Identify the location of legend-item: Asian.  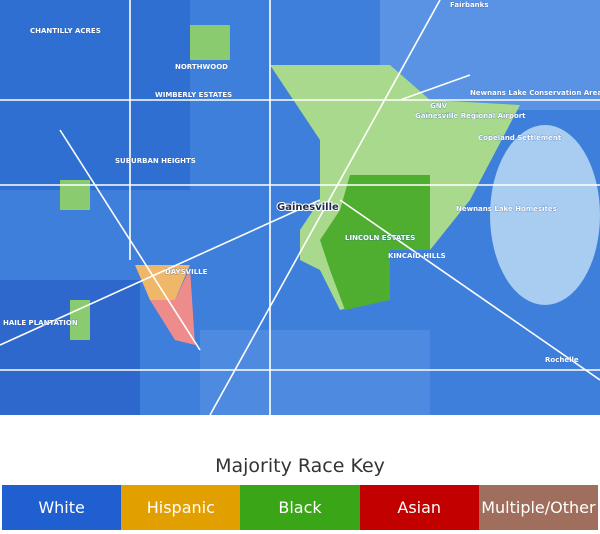
(419, 507).